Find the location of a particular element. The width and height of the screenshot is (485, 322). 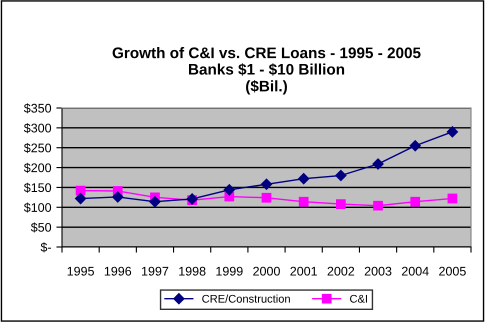

x-tick-label: 2005 is located at coordinates (452, 271).